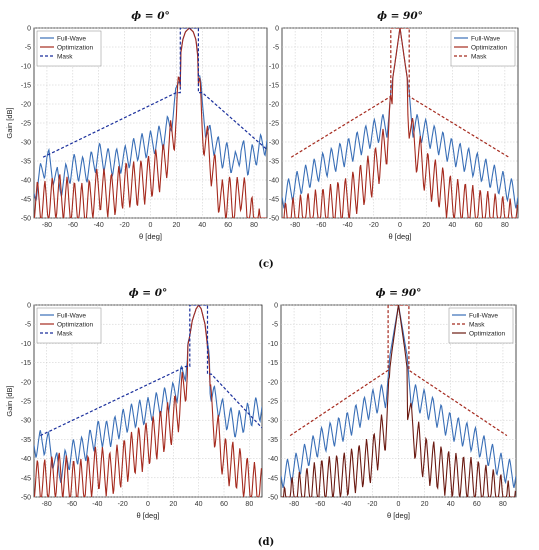 This screenshot has width=539, height=550. Describe the element at coordinates (266, 542) in the screenshot. I see `panel-label-d: (d)` at that location.